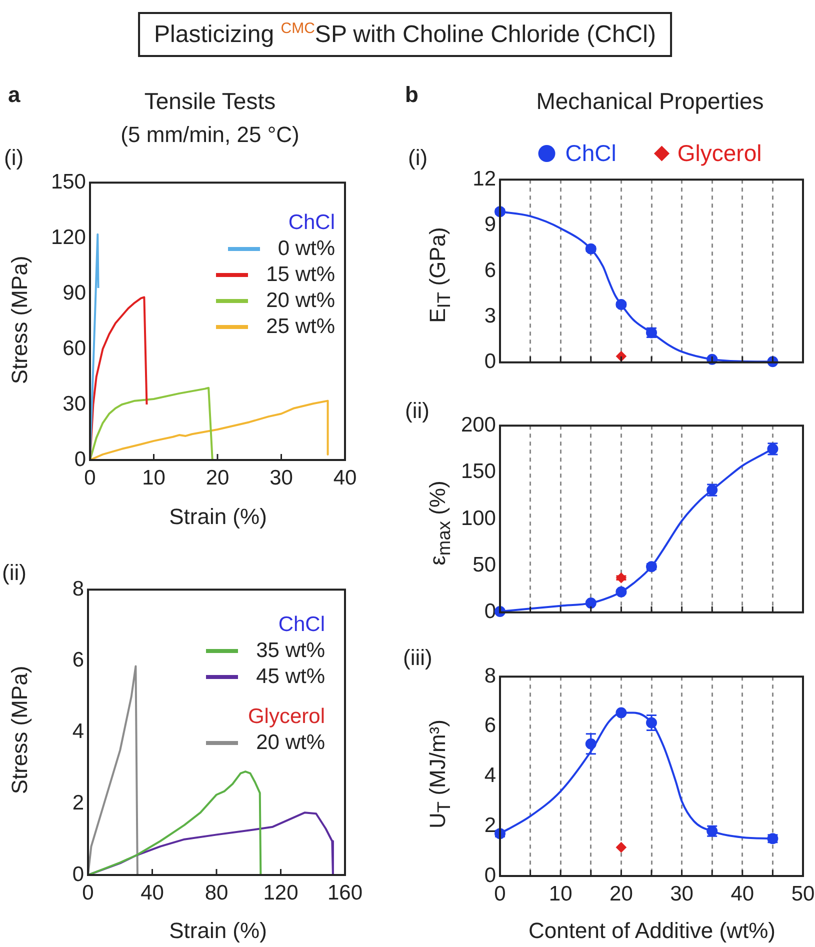  What do you see at coordinates (650, 101) in the screenshot?
I see `chart-title: Mechanical Properties` at bounding box center [650, 101].